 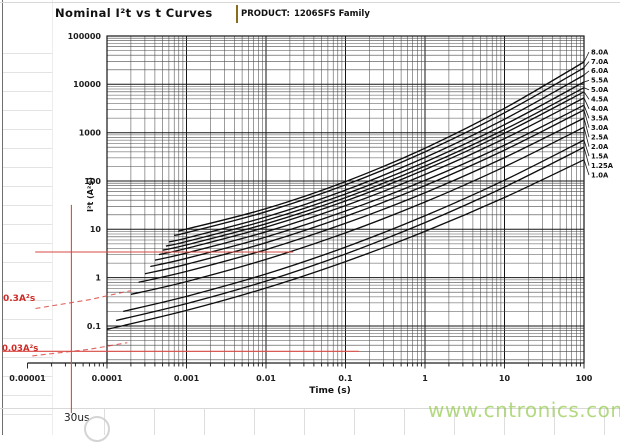 I want to click on svg-text: 0.00001, so click(x=27, y=378).